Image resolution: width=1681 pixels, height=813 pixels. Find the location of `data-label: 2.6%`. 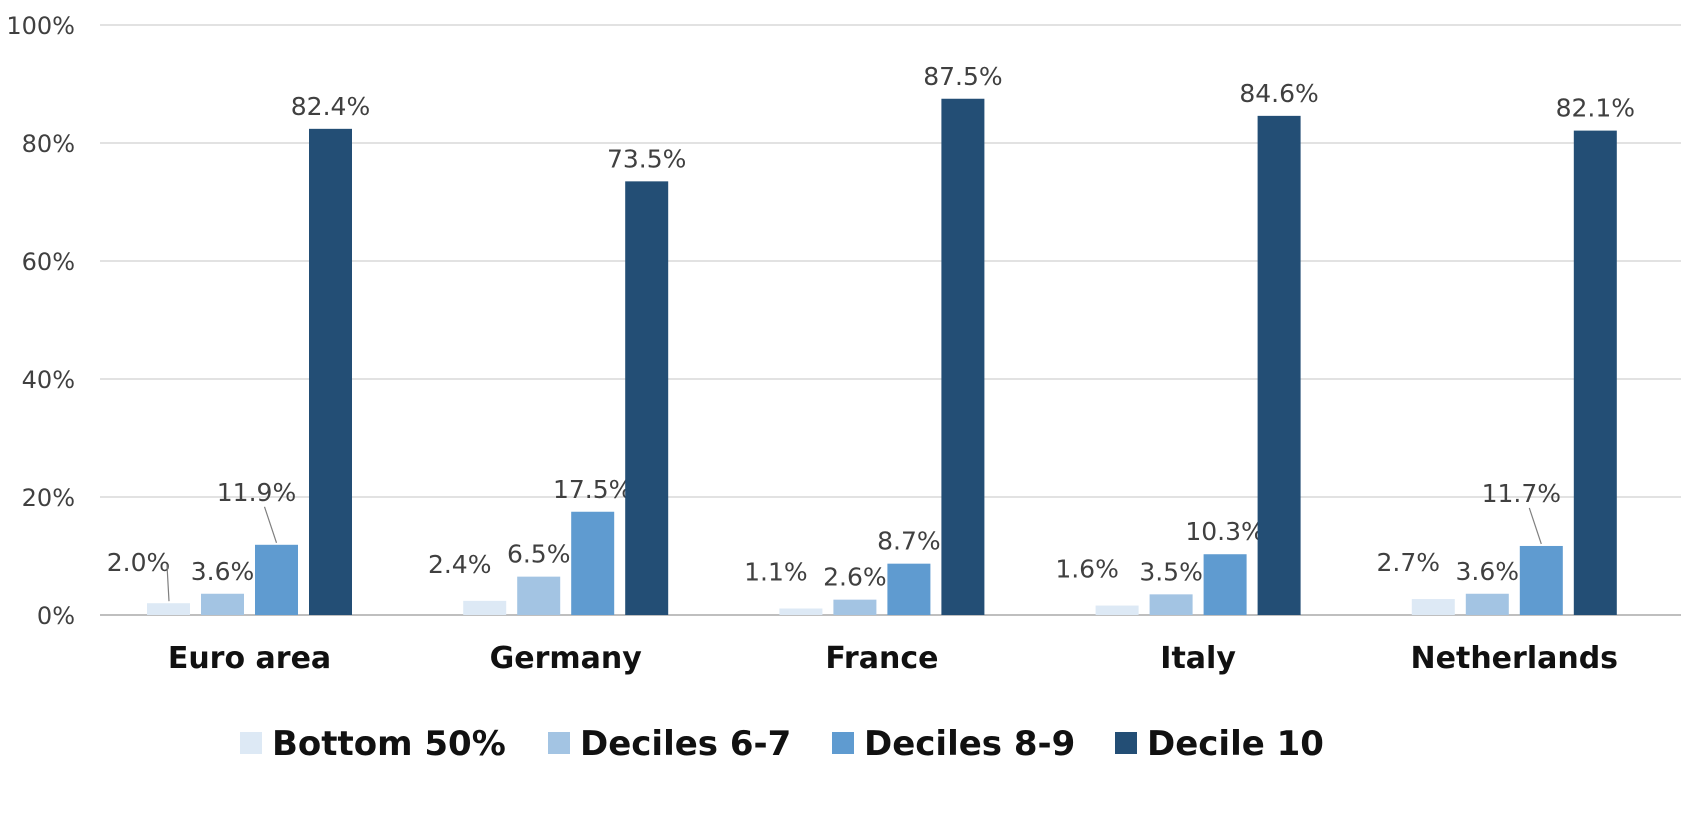

data-label: 2.6% is located at coordinates (855, 577).